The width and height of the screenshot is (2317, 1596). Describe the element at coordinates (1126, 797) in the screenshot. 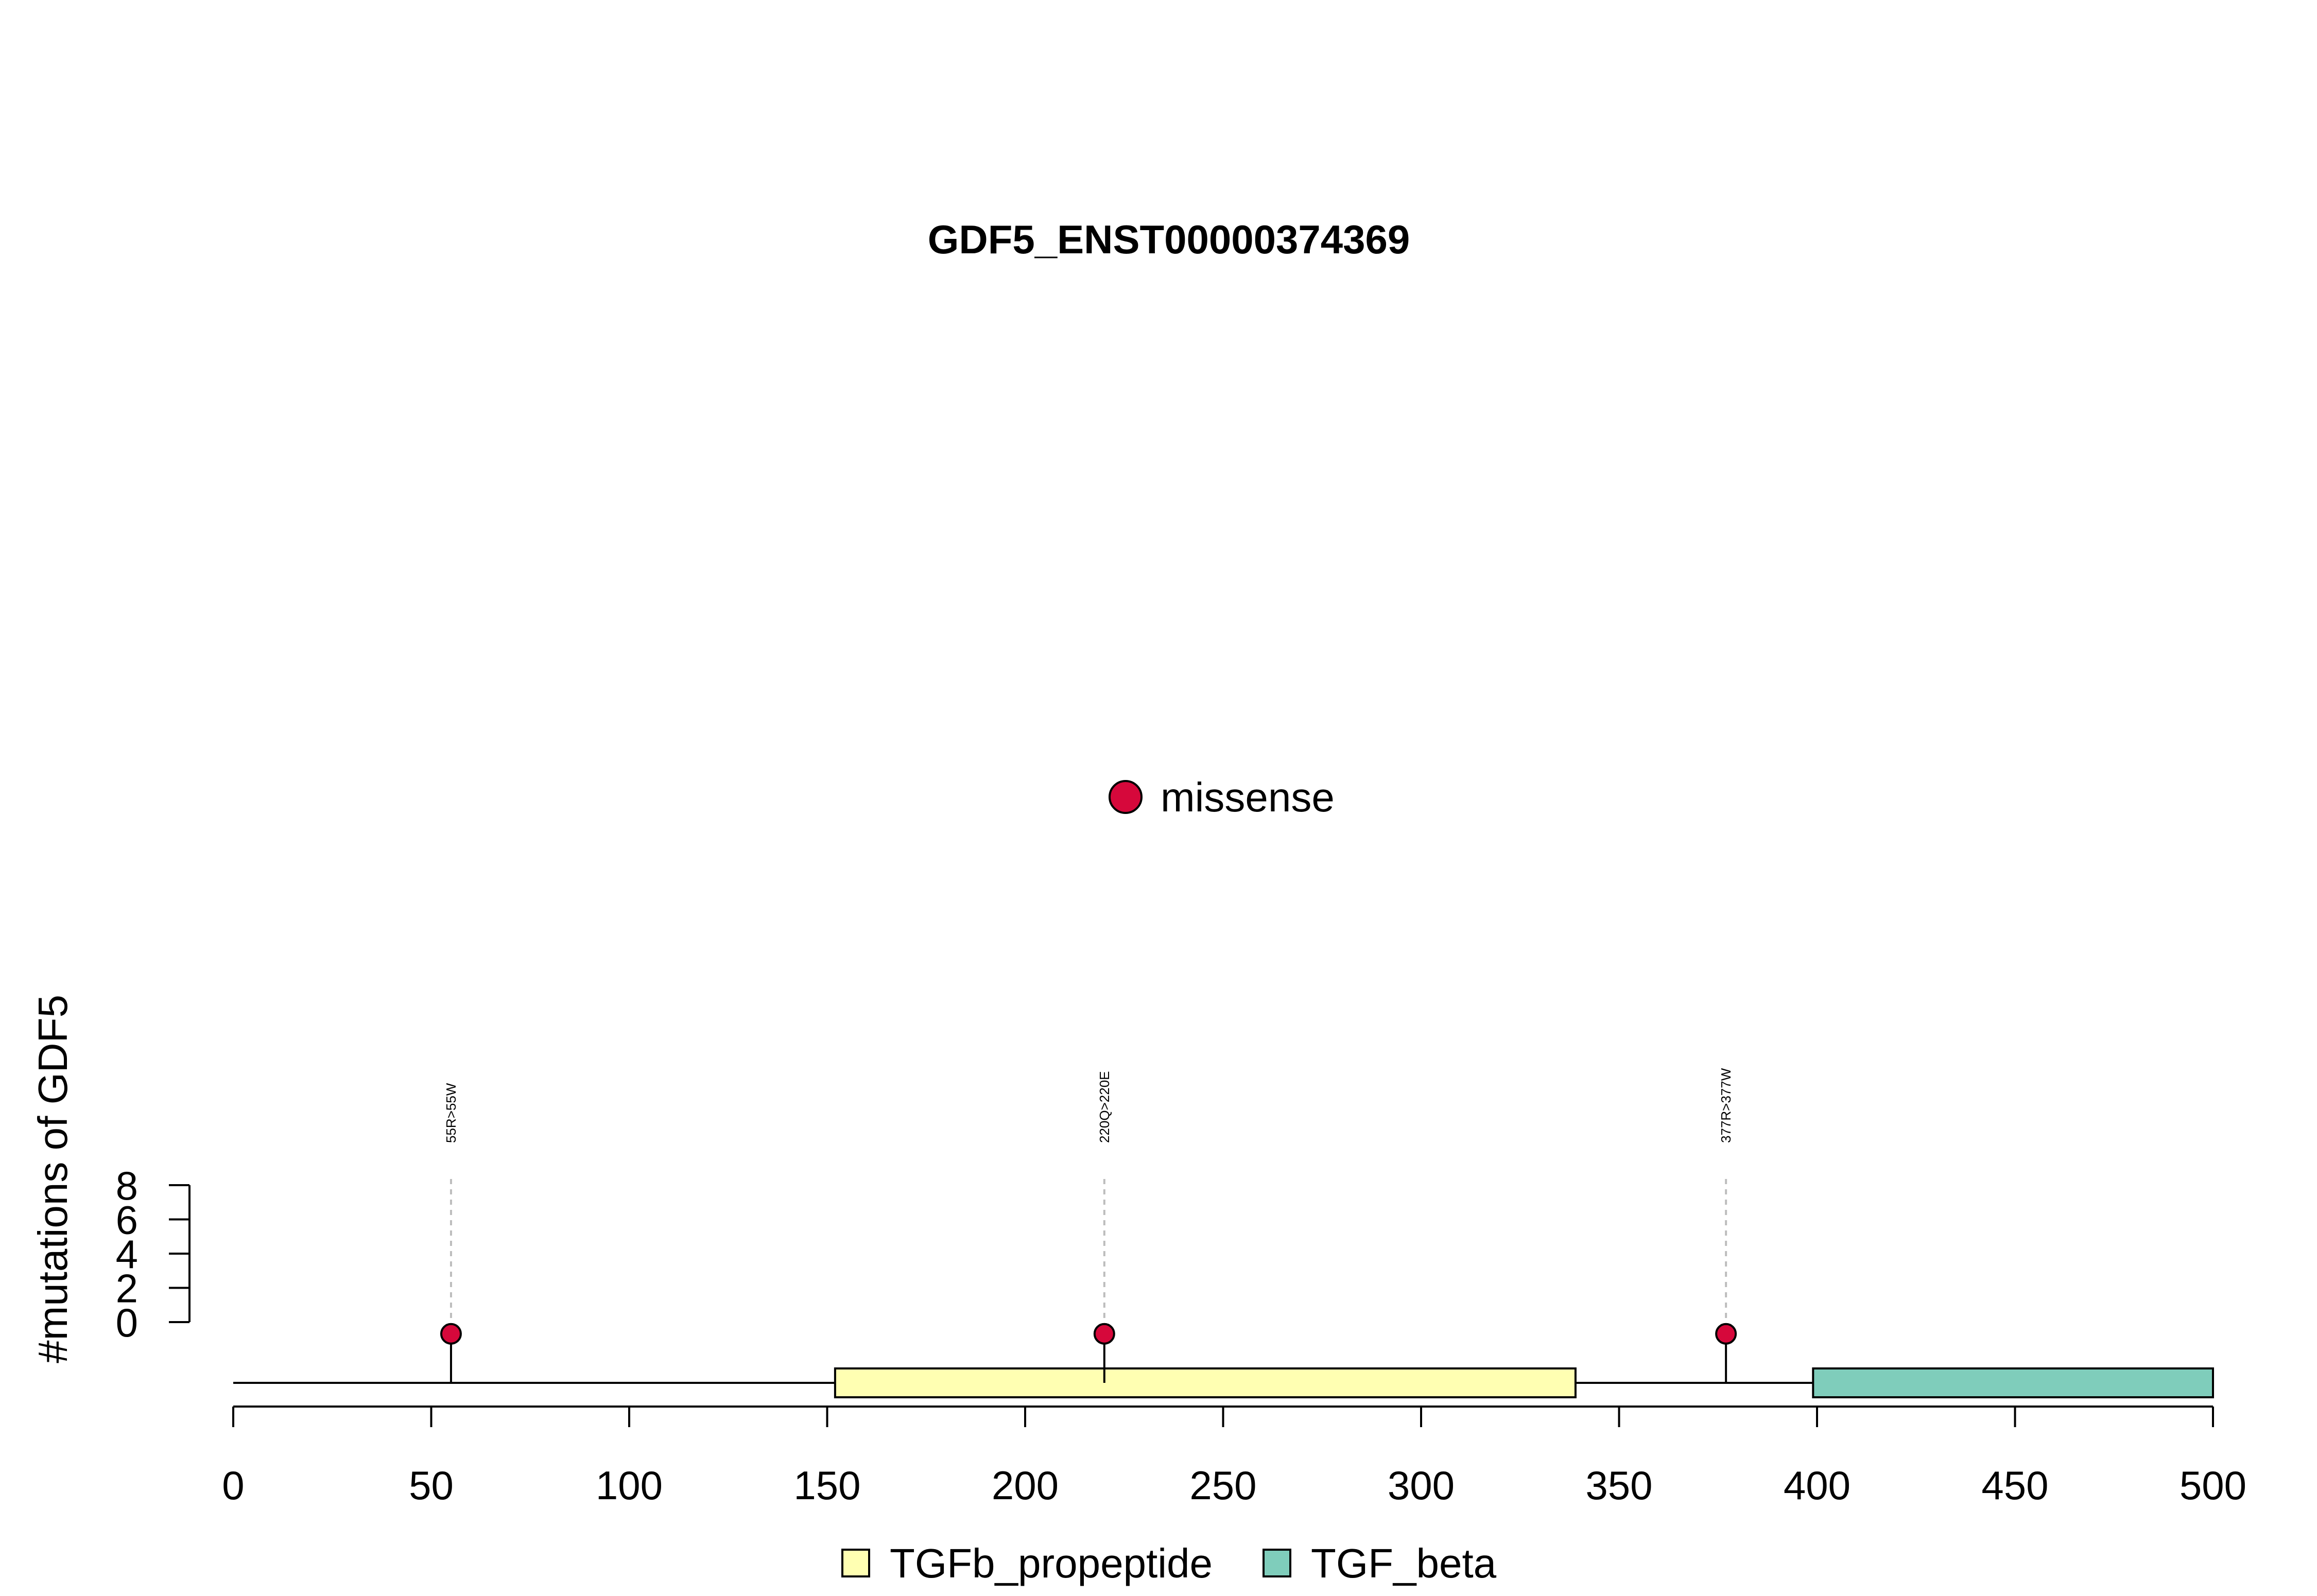

I see `legend-missense-marker` at that location.